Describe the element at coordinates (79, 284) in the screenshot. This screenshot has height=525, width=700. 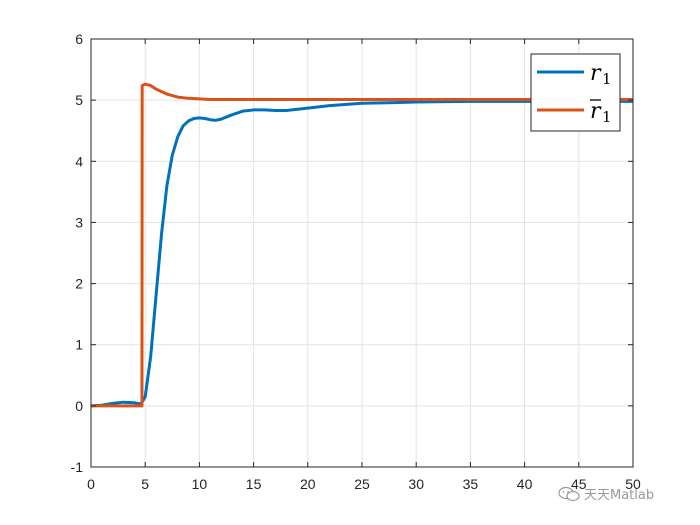
I see `y-tick-label: 2` at that location.